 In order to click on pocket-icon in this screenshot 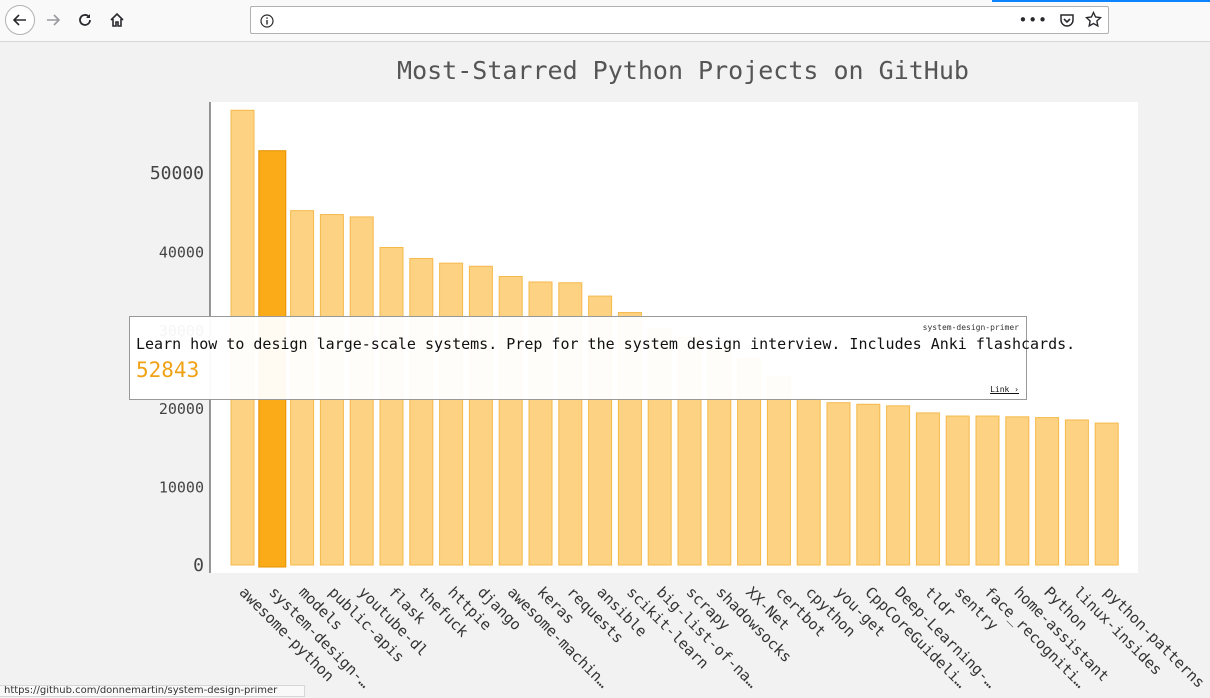, I will do `click(1067, 22)`.